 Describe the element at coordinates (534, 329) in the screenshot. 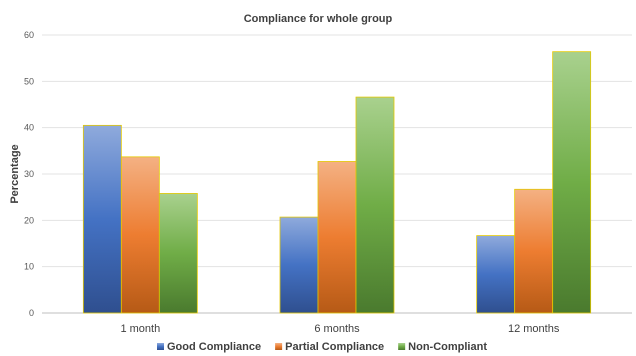

I see `x-category-label: 12 months` at that location.